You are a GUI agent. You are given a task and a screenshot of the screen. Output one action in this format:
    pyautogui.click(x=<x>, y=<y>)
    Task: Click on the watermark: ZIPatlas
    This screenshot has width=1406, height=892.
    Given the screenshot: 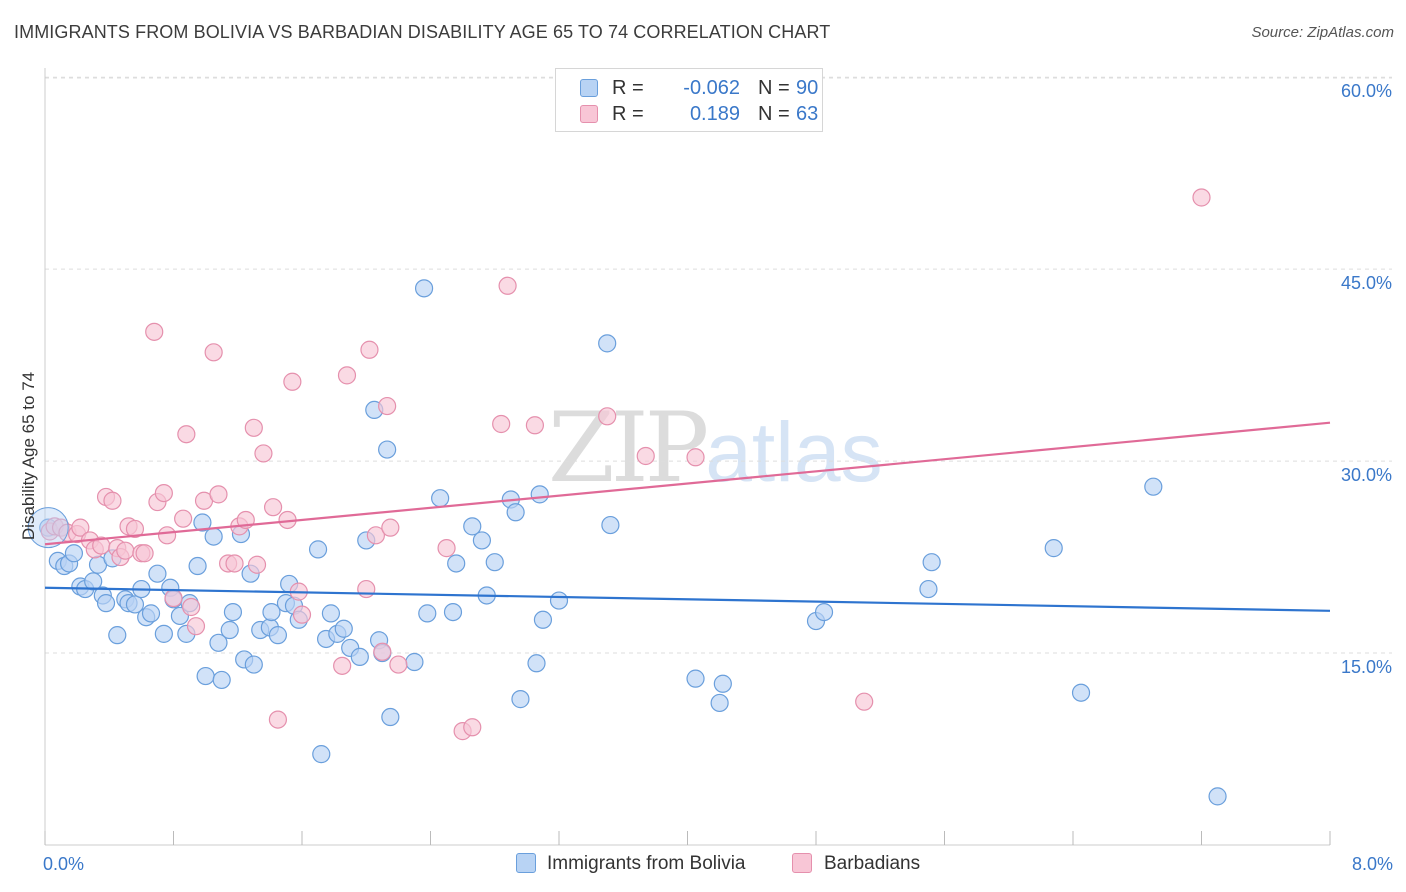 What is the action you would take?
    pyautogui.click(x=715, y=450)
    